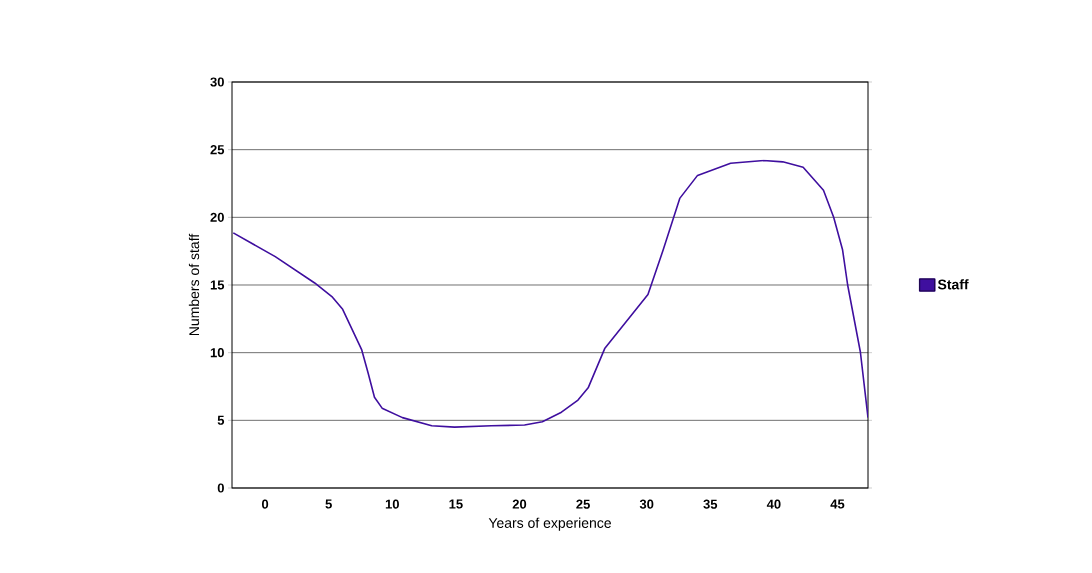 This screenshot has height=573, width=1092. I want to click on x-tick-label: 15, so click(456, 504).